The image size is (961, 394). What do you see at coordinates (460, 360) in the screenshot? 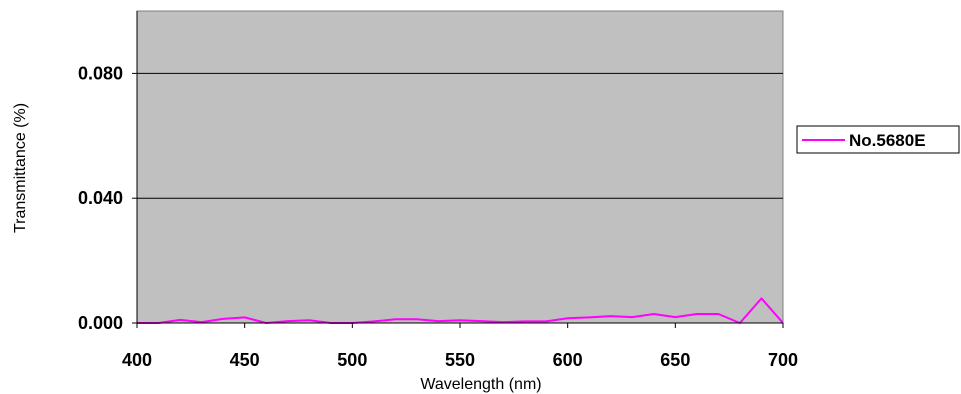
I see `x-tick-label-3: 550` at bounding box center [460, 360].